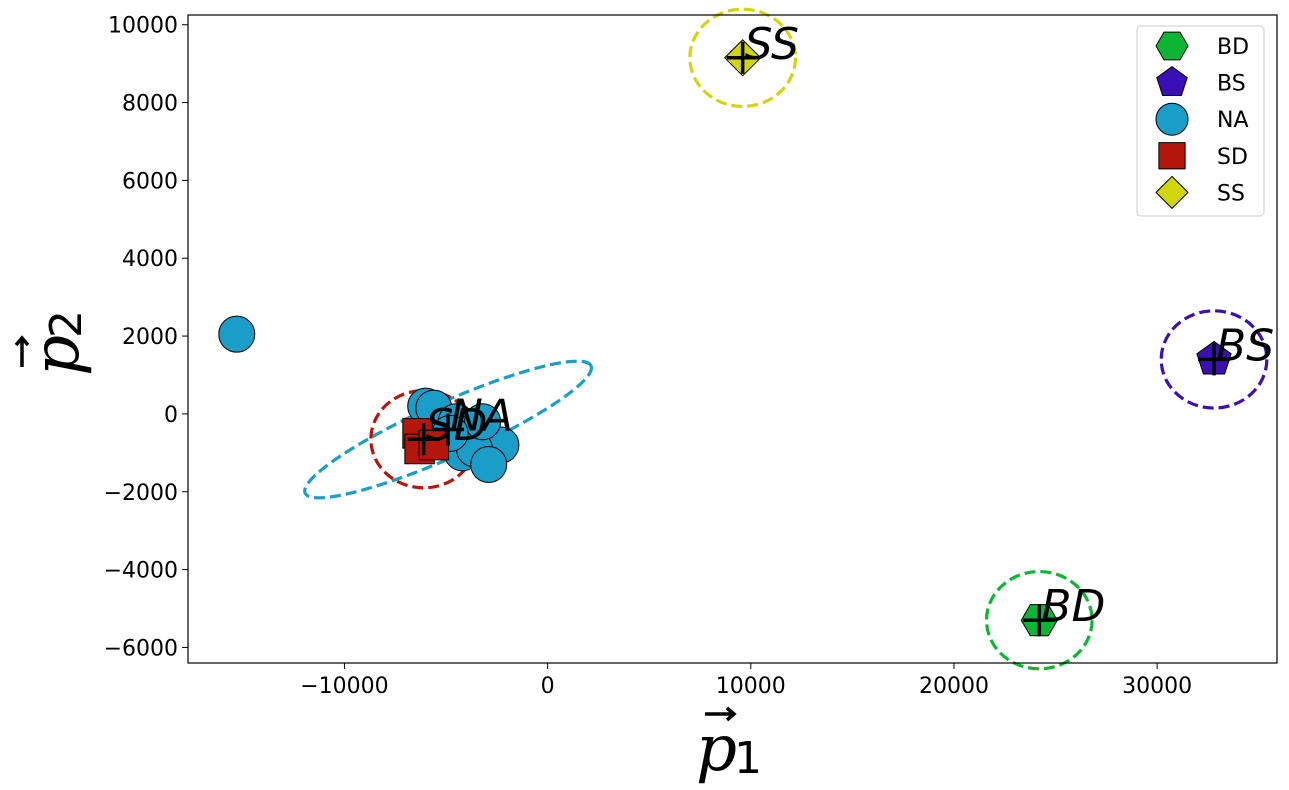 The height and width of the screenshot is (790, 1289). Describe the element at coordinates (141, 571) in the screenshot. I see `y-tick-label: −4000` at that location.